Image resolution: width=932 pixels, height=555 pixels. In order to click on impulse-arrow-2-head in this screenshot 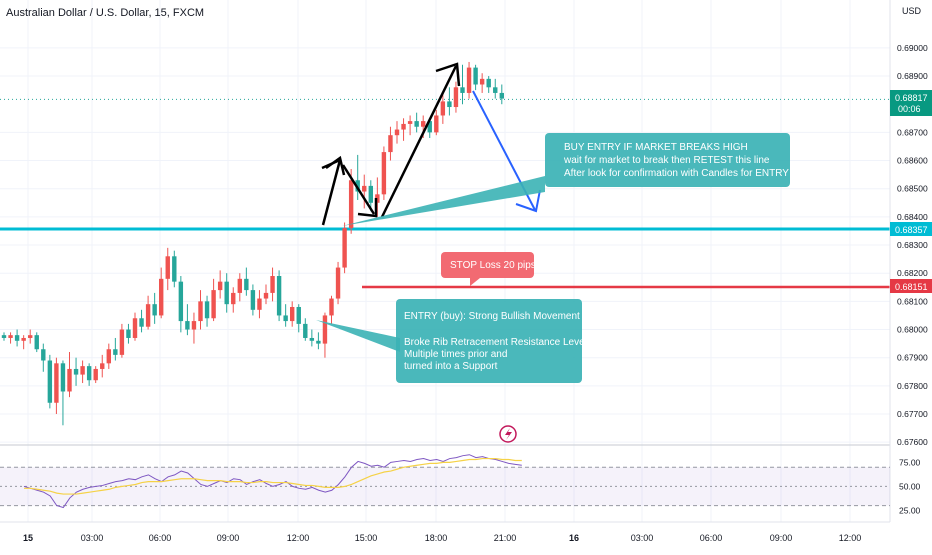, I will do `click(448, 74)`.